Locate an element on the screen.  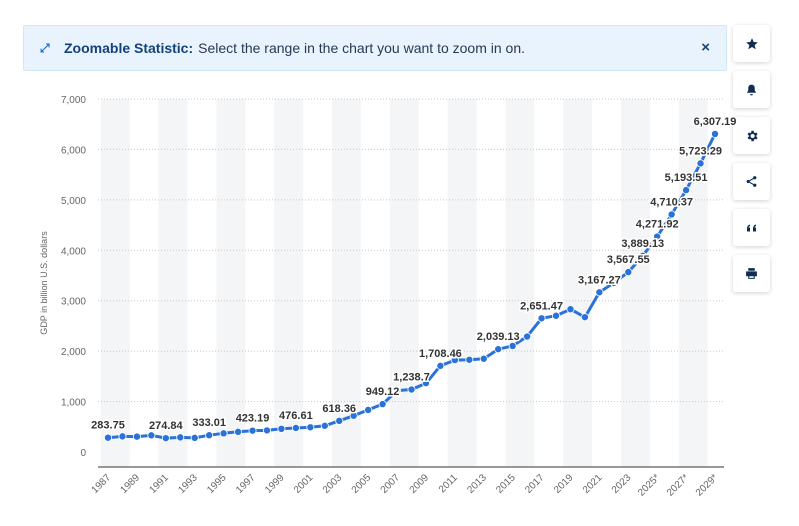
y-tick-label: 6,000 is located at coordinates (73, 150).